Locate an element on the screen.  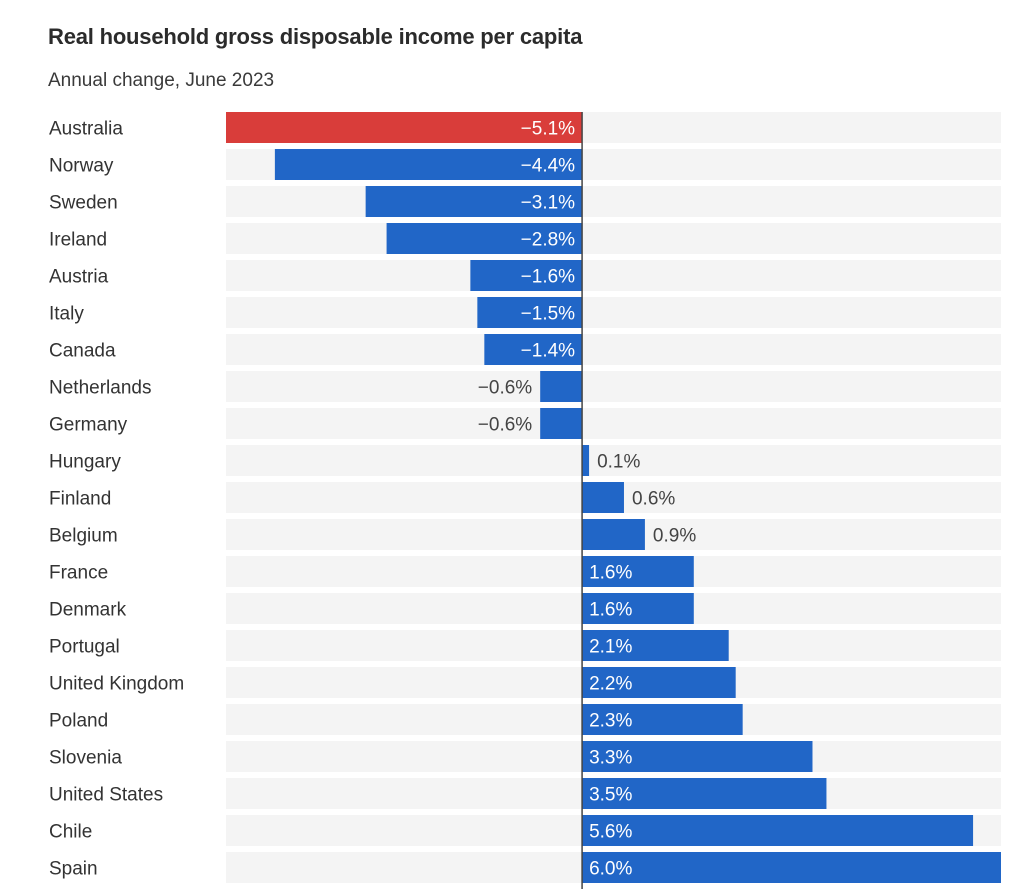
value-label-united-kingdom: 2.2% is located at coordinates (610, 684).